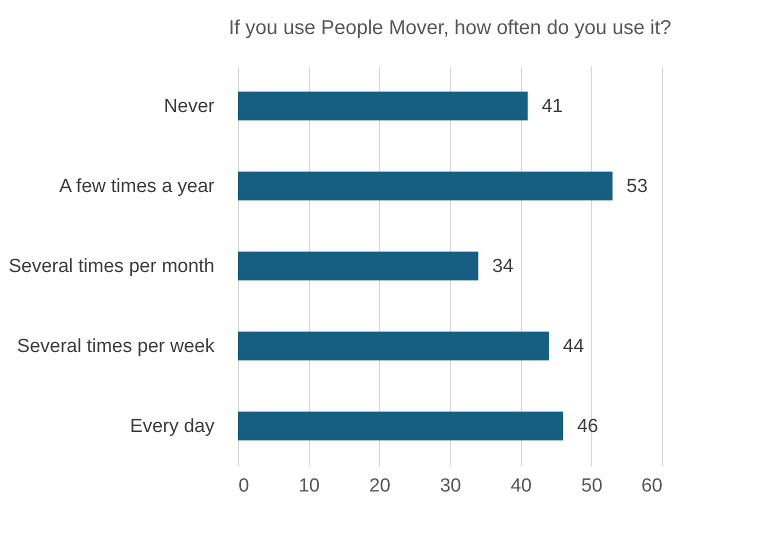 Image resolution: width=765 pixels, height=560 pixels. I want to click on chart-title: If you use People Mover, how often do you use it?, so click(450, 28).